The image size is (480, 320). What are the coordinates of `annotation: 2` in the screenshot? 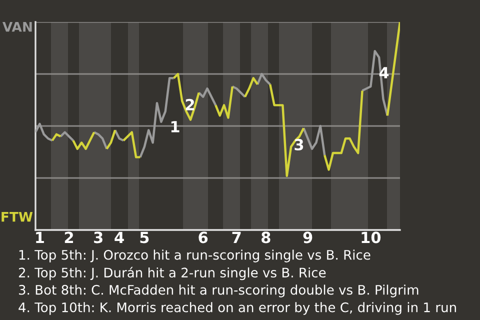 It's located at (190, 104).